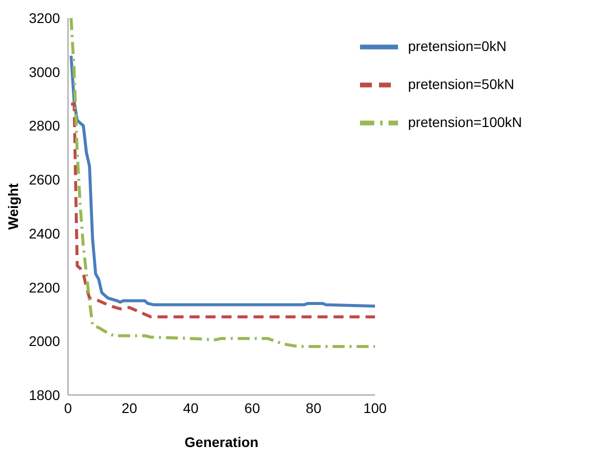 This screenshot has width=608, height=468. I want to click on x-tick-label: 40, so click(191, 408).